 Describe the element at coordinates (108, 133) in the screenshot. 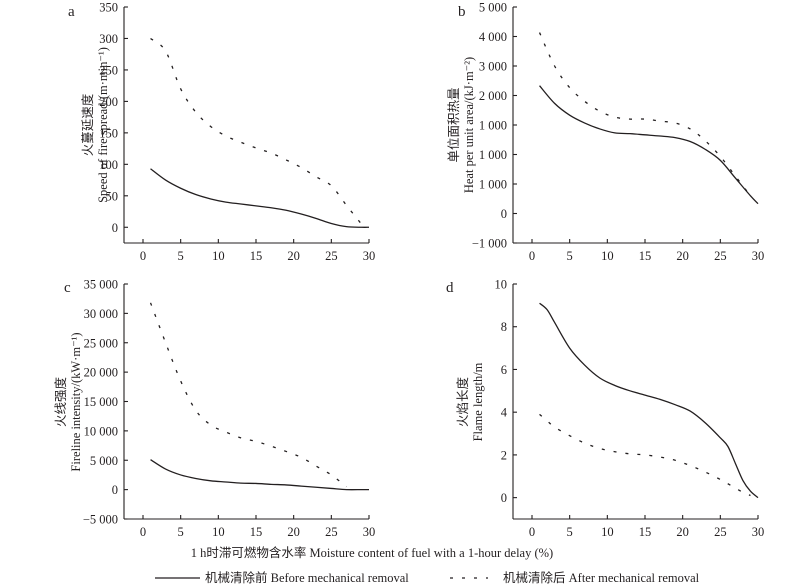

I see `y-tick-label: 150` at that location.